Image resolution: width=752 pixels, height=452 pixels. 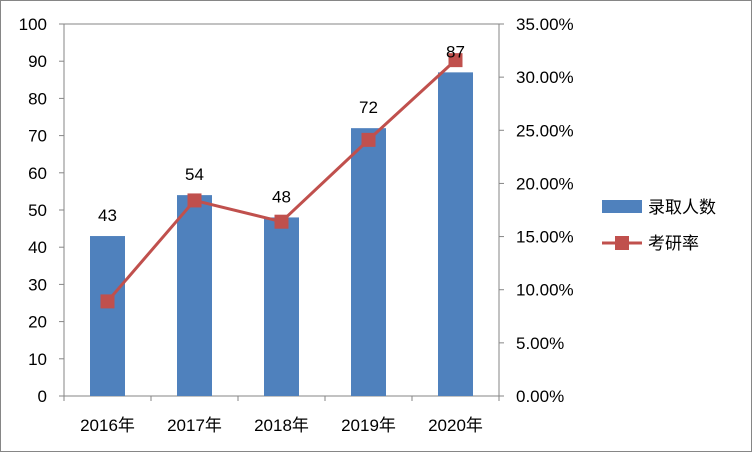 What do you see at coordinates (37, 322) in the screenshot?
I see `left-axis-tick-label: 20` at bounding box center [37, 322].